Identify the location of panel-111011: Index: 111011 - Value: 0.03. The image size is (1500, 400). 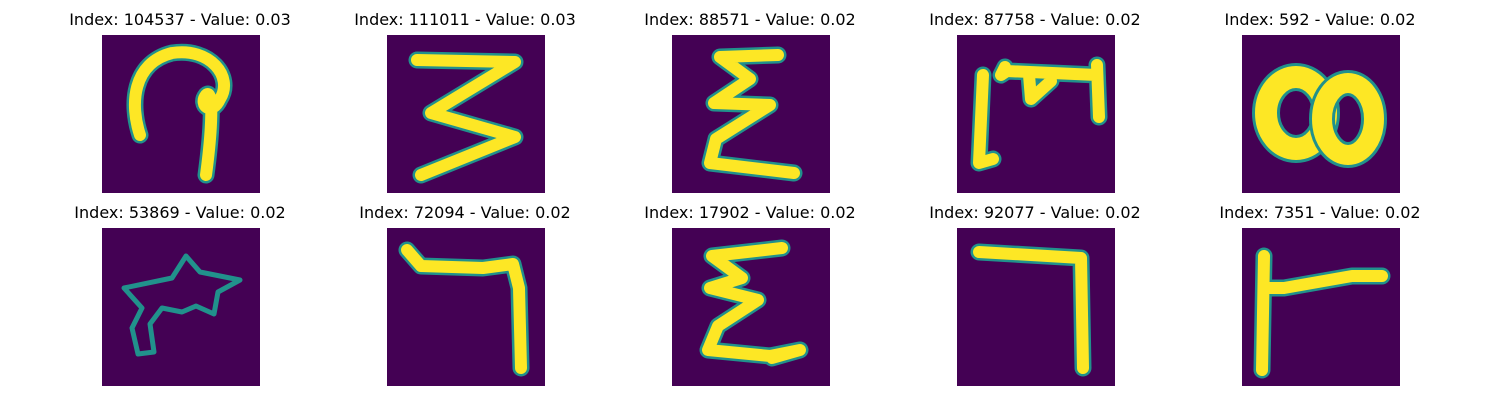
(465, 105).